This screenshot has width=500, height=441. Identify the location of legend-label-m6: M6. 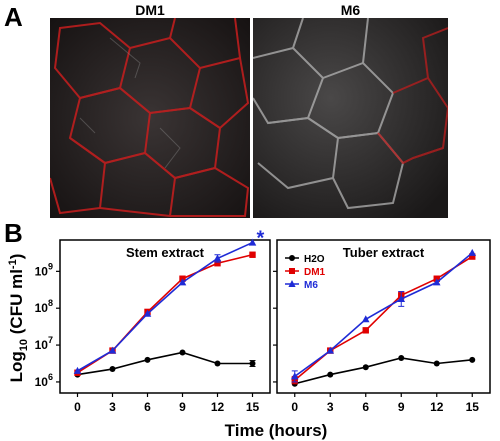
(311, 285).